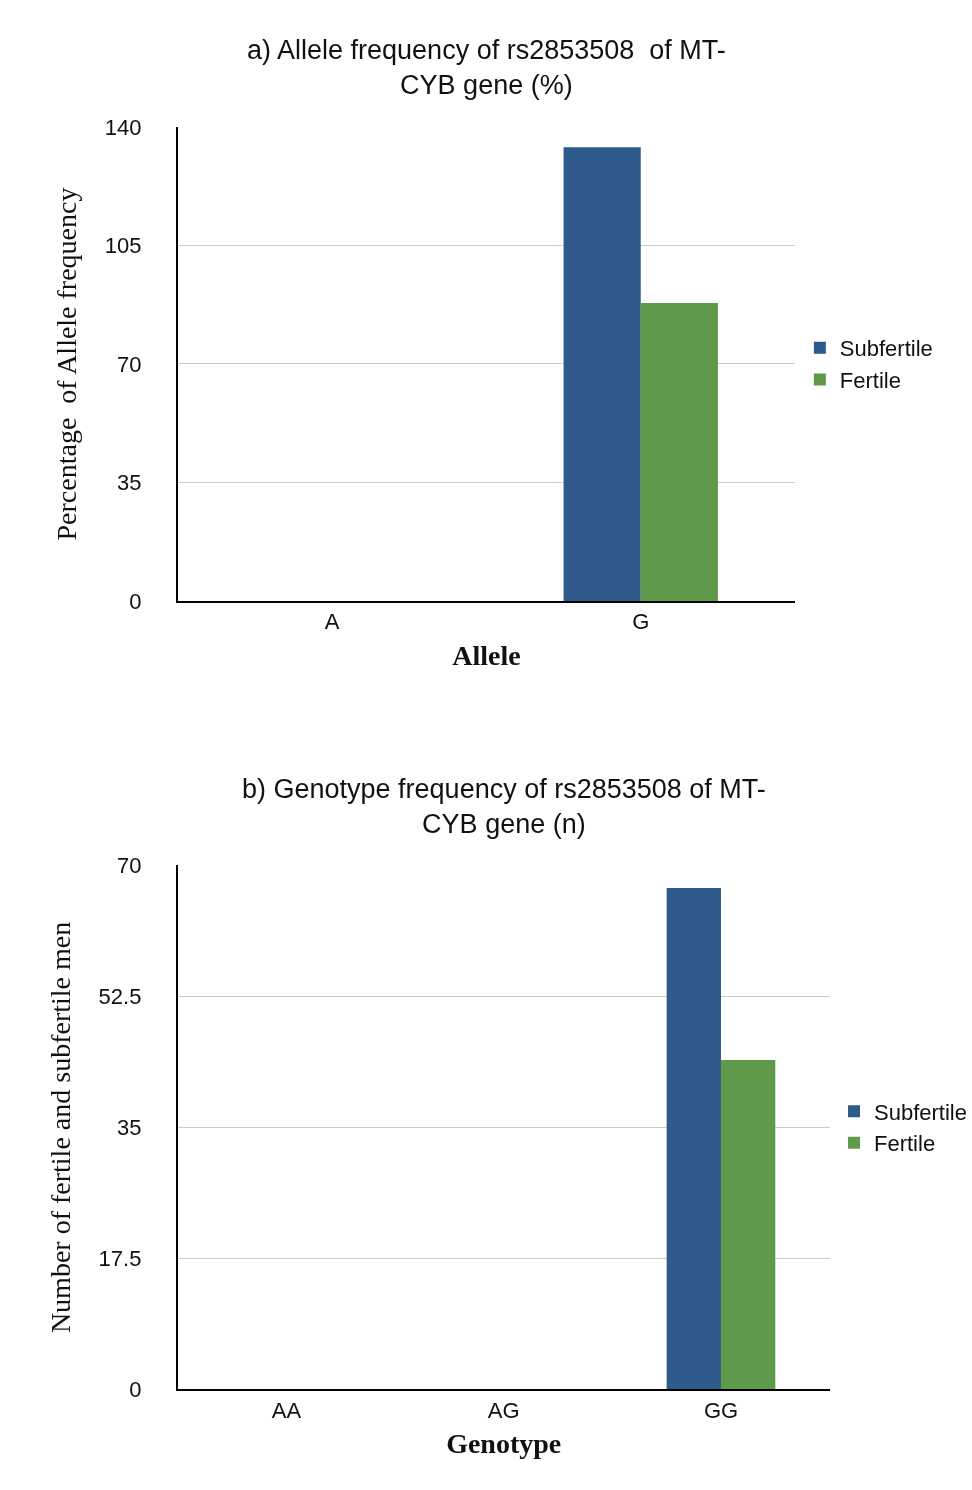 The height and width of the screenshot is (1490, 972). Describe the element at coordinates (66, 364) in the screenshot. I see `y-axis-title: Percentage of Allele frequency` at that location.